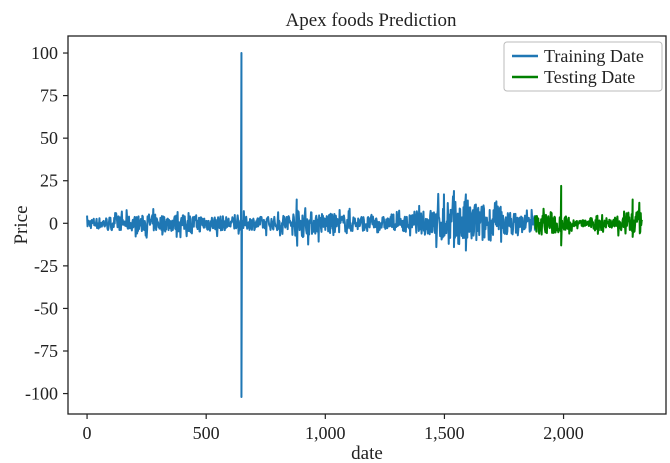 This screenshot has height=463, width=670. What do you see at coordinates (594, 56) in the screenshot?
I see `legend-label-training: Training Date` at bounding box center [594, 56].